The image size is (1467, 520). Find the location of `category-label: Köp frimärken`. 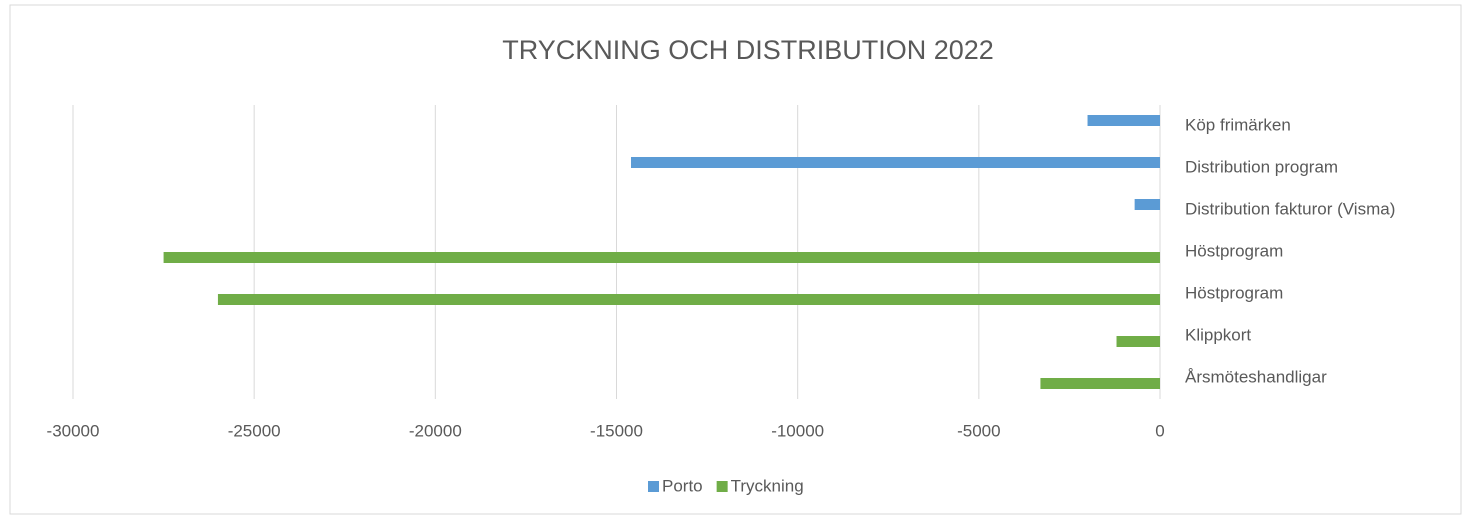

category-label: Köp frimärken is located at coordinates (1238, 124).